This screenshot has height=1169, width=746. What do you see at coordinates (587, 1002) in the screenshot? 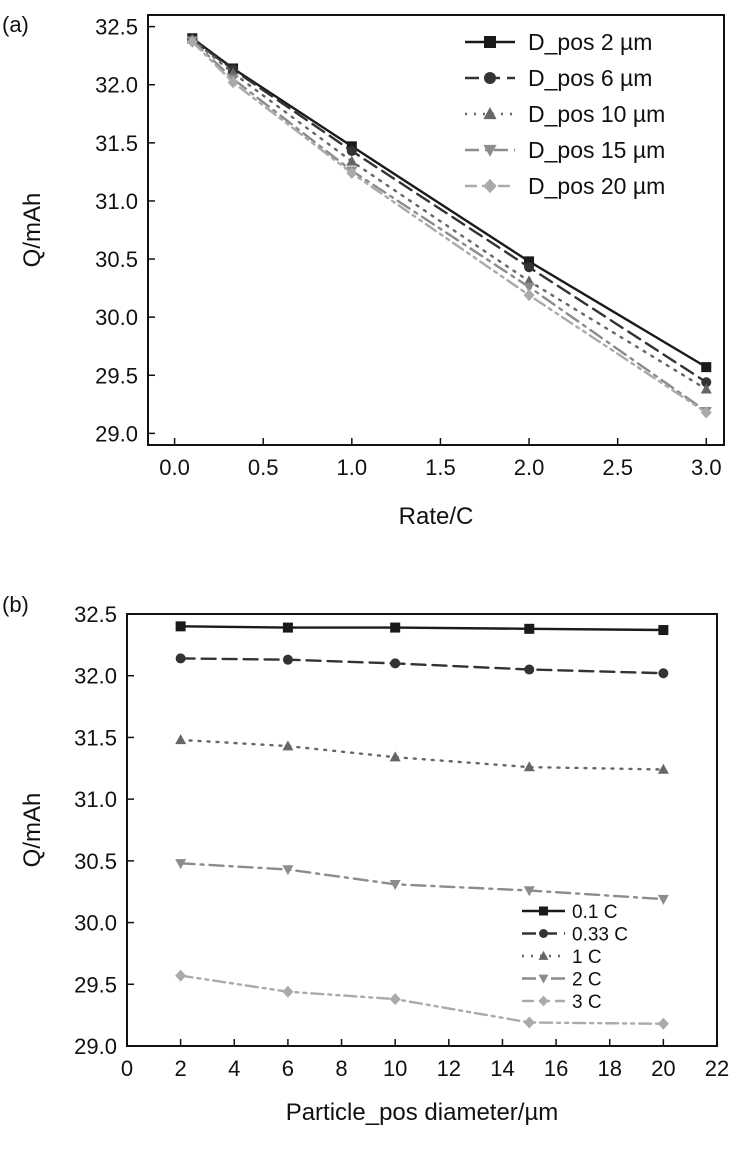
I see `legend-label: 3 C` at bounding box center [587, 1002].